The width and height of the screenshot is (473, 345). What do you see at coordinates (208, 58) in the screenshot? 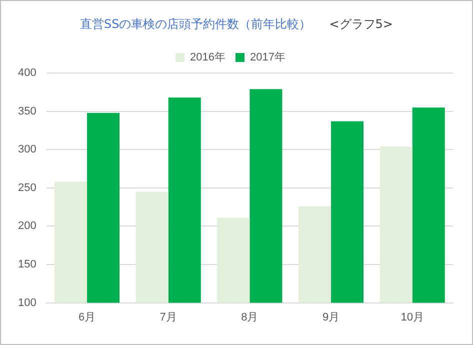
I see `legend-label: 2016年` at bounding box center [208, 58].